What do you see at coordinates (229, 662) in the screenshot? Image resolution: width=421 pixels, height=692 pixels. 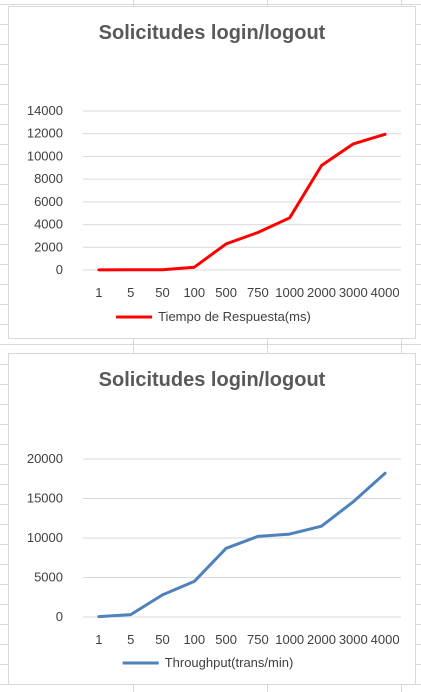 I see `legend-label: Throughput(trans/min)` at bounding box center [229, 662].